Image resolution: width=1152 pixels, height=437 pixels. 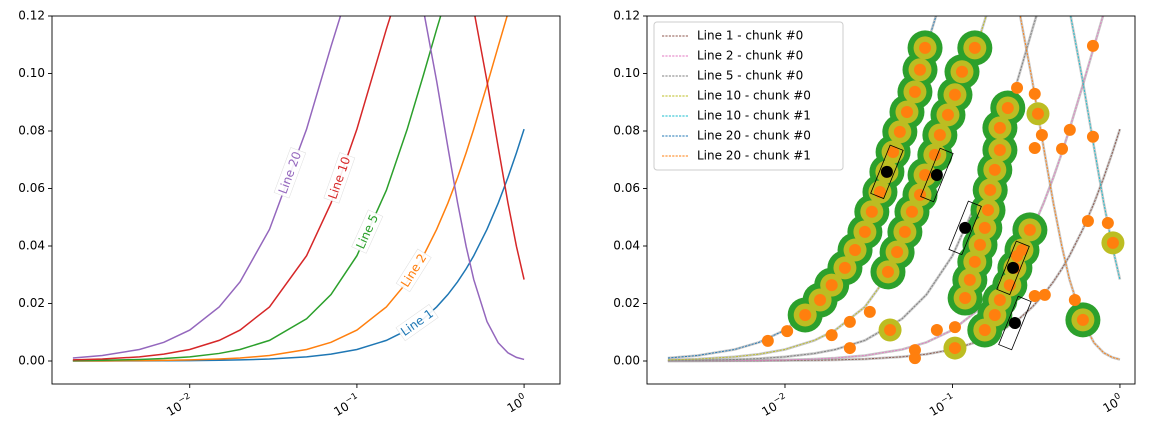 I want to click on y-tick-label: 0.06, so click(x=31, y=188).